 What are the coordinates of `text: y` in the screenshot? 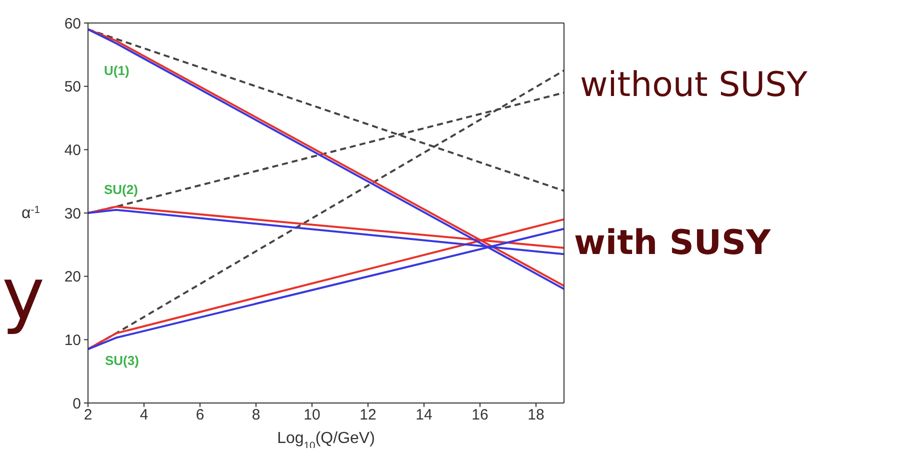 It's located at (23, 294).